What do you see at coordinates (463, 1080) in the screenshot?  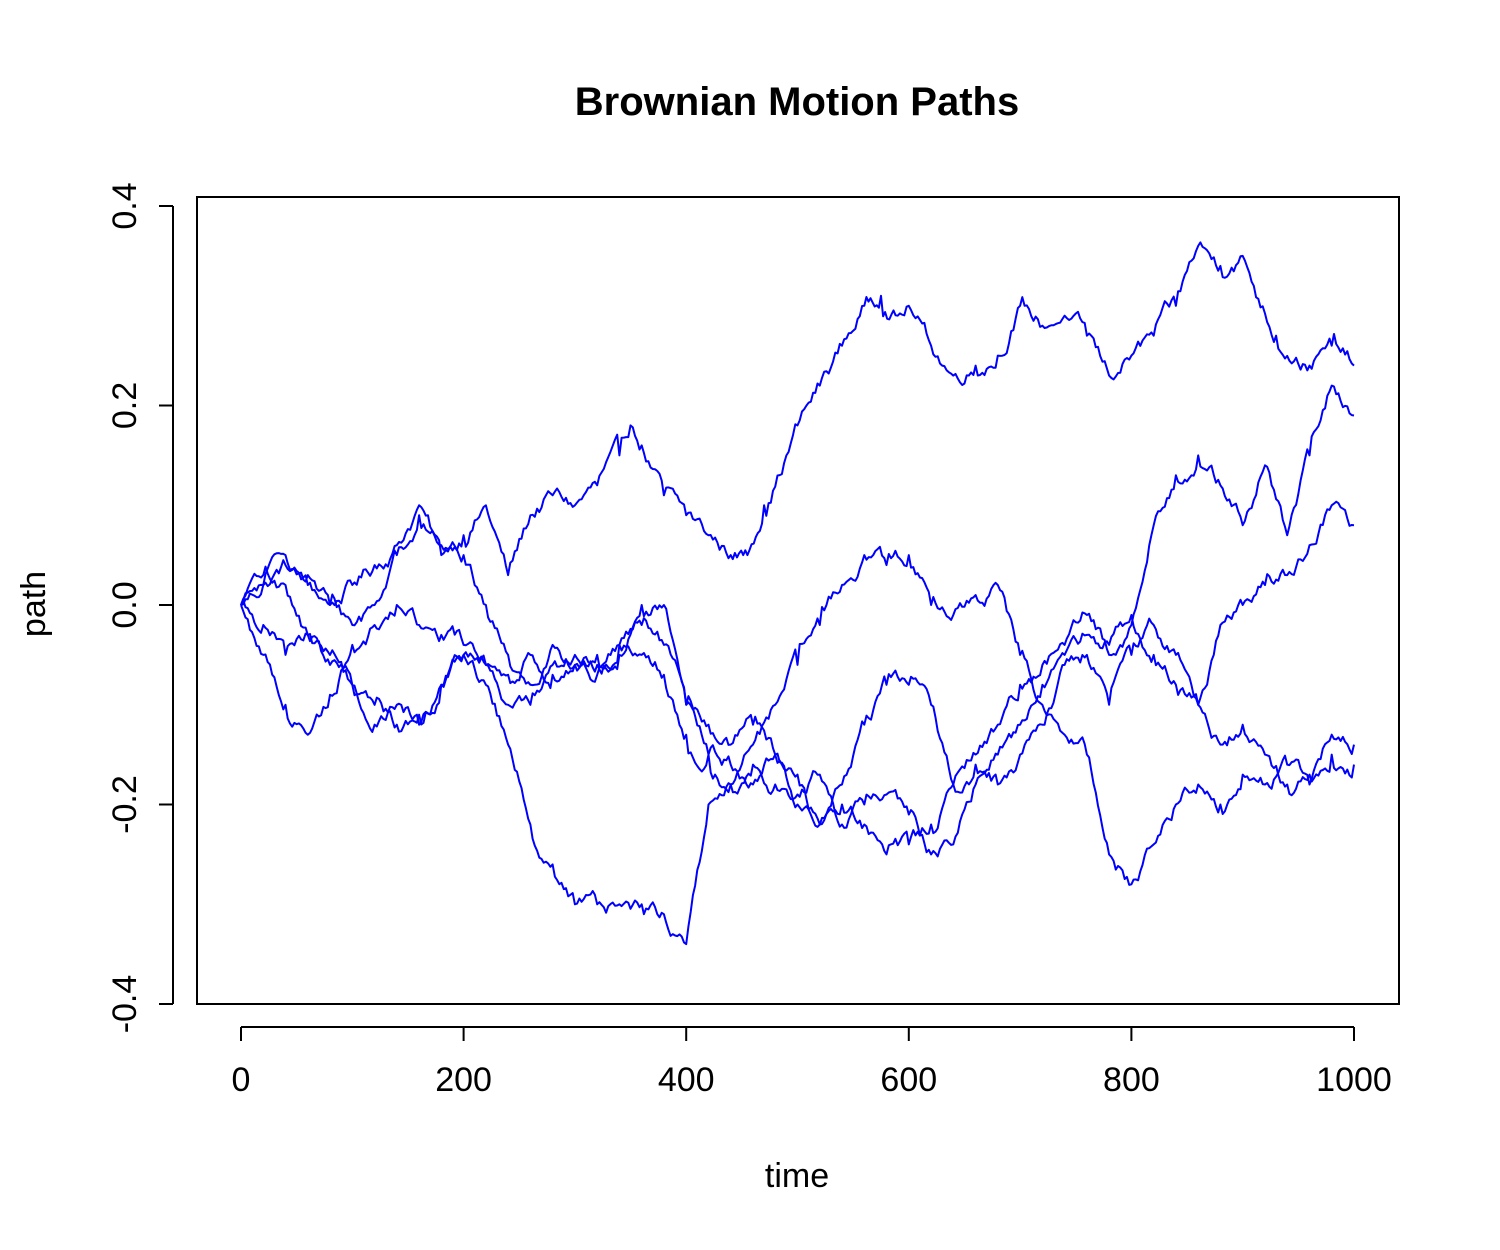 I see `x-tick-label: 200` at bounding box center [463, 1080].